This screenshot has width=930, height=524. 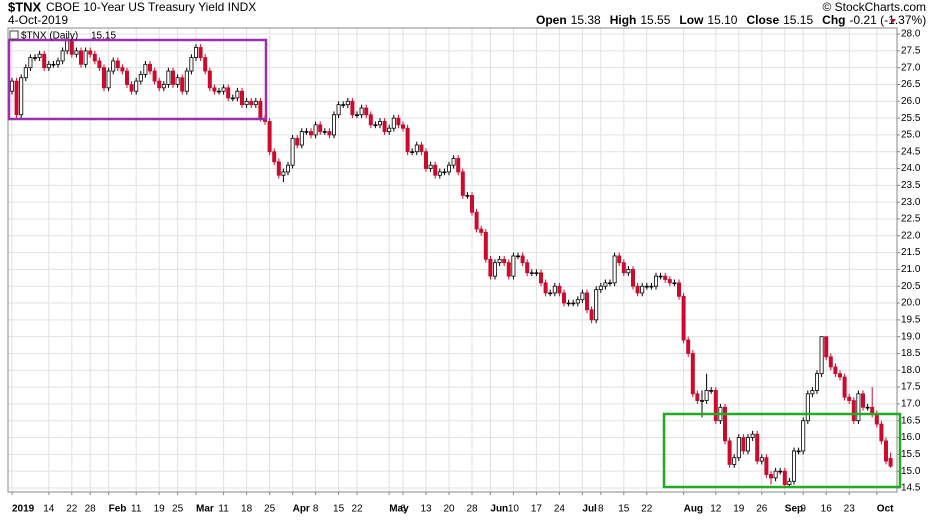 I want to click on y-tick-label: 14.5, so click(x=911, y=488).